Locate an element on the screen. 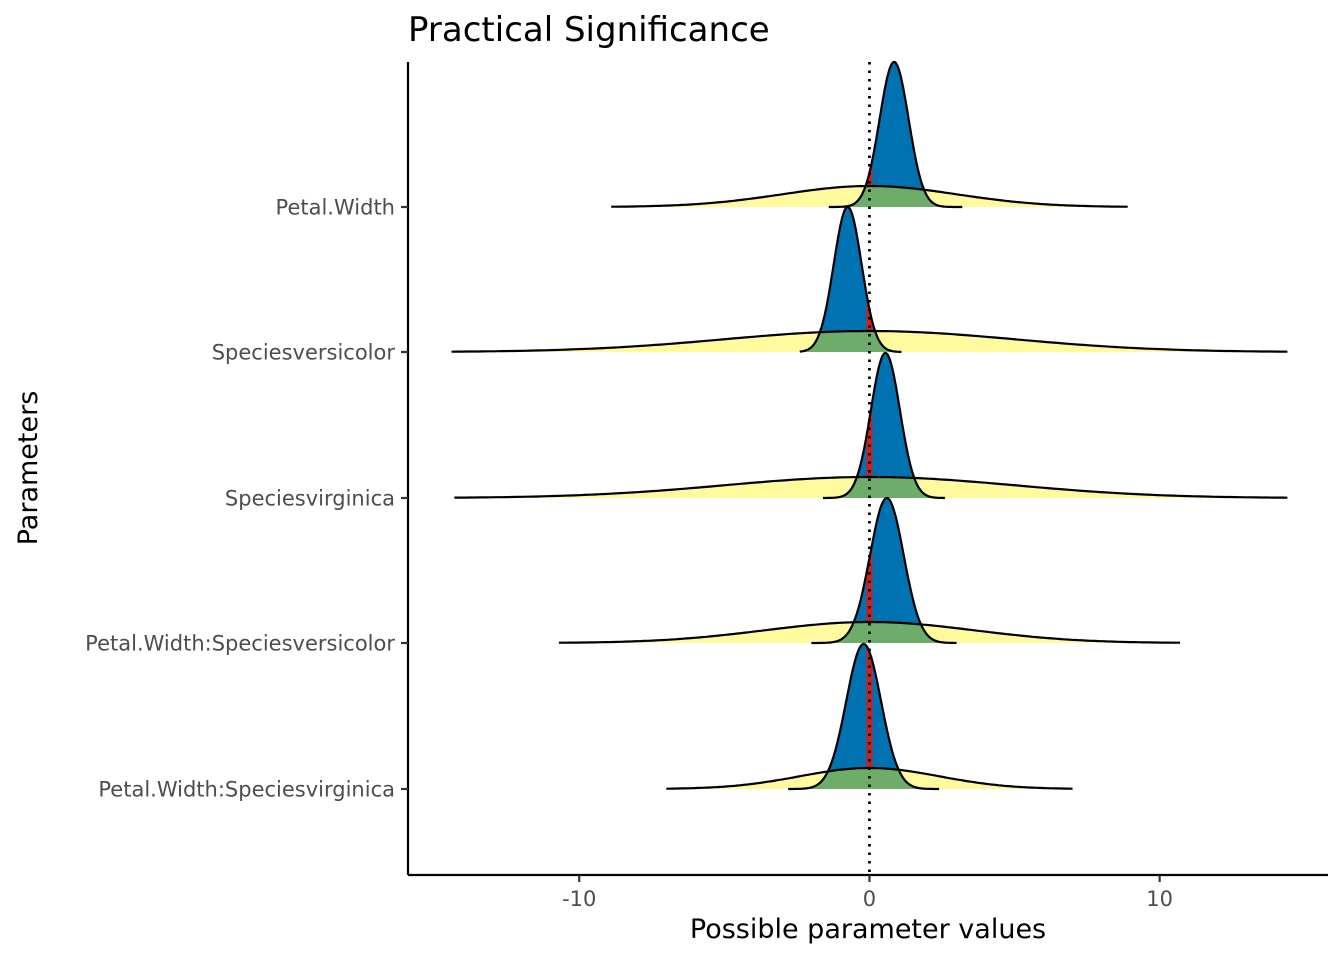 The height and width of the screenshot is (960, 1344). y-tick-label-speciesvirginica: Speciesvirginica is located at coordinates (310, 499).